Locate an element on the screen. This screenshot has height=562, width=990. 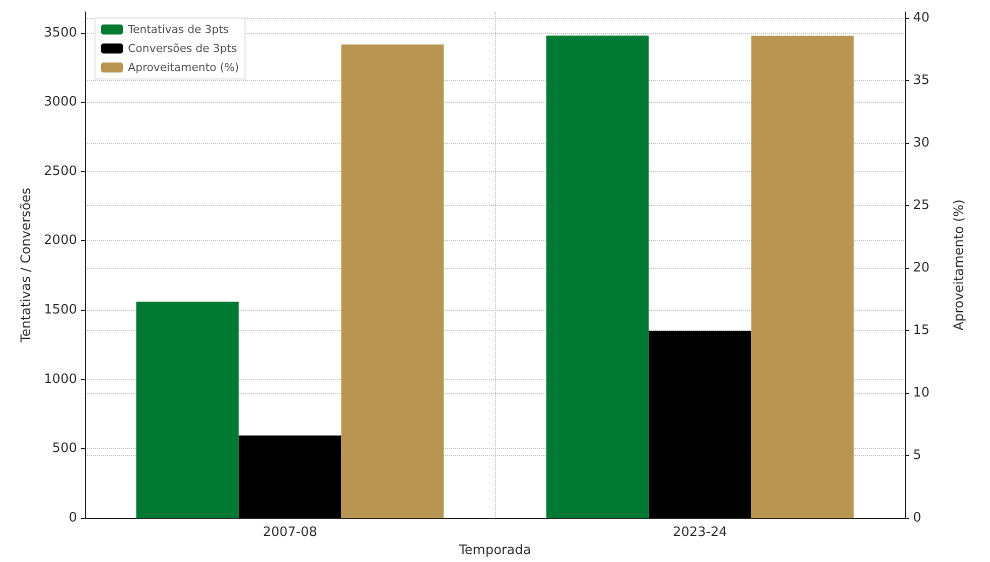
y2-axis-title: Aproveitamento (%) is located at coordinates (959, 265).